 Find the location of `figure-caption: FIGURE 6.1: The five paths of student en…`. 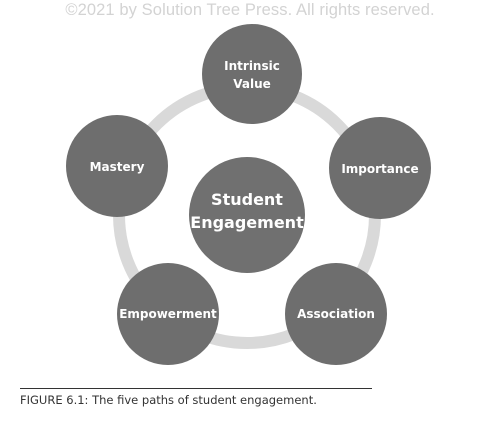

figure-caption: FIGURE 6.1: The five paths of student en… is located at coordinates (168, 400).